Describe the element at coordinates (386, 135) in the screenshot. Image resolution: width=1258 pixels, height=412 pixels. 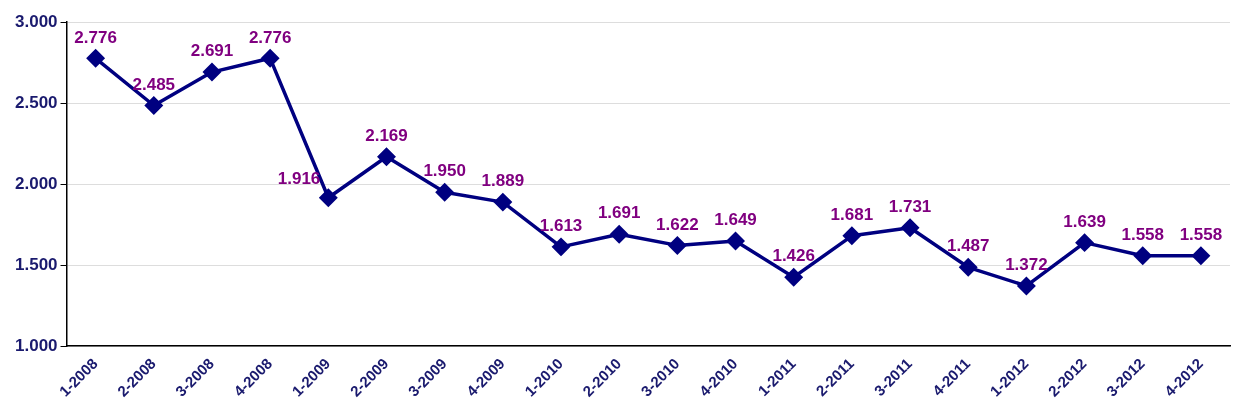
I see `data-label: 2.169` at that location.